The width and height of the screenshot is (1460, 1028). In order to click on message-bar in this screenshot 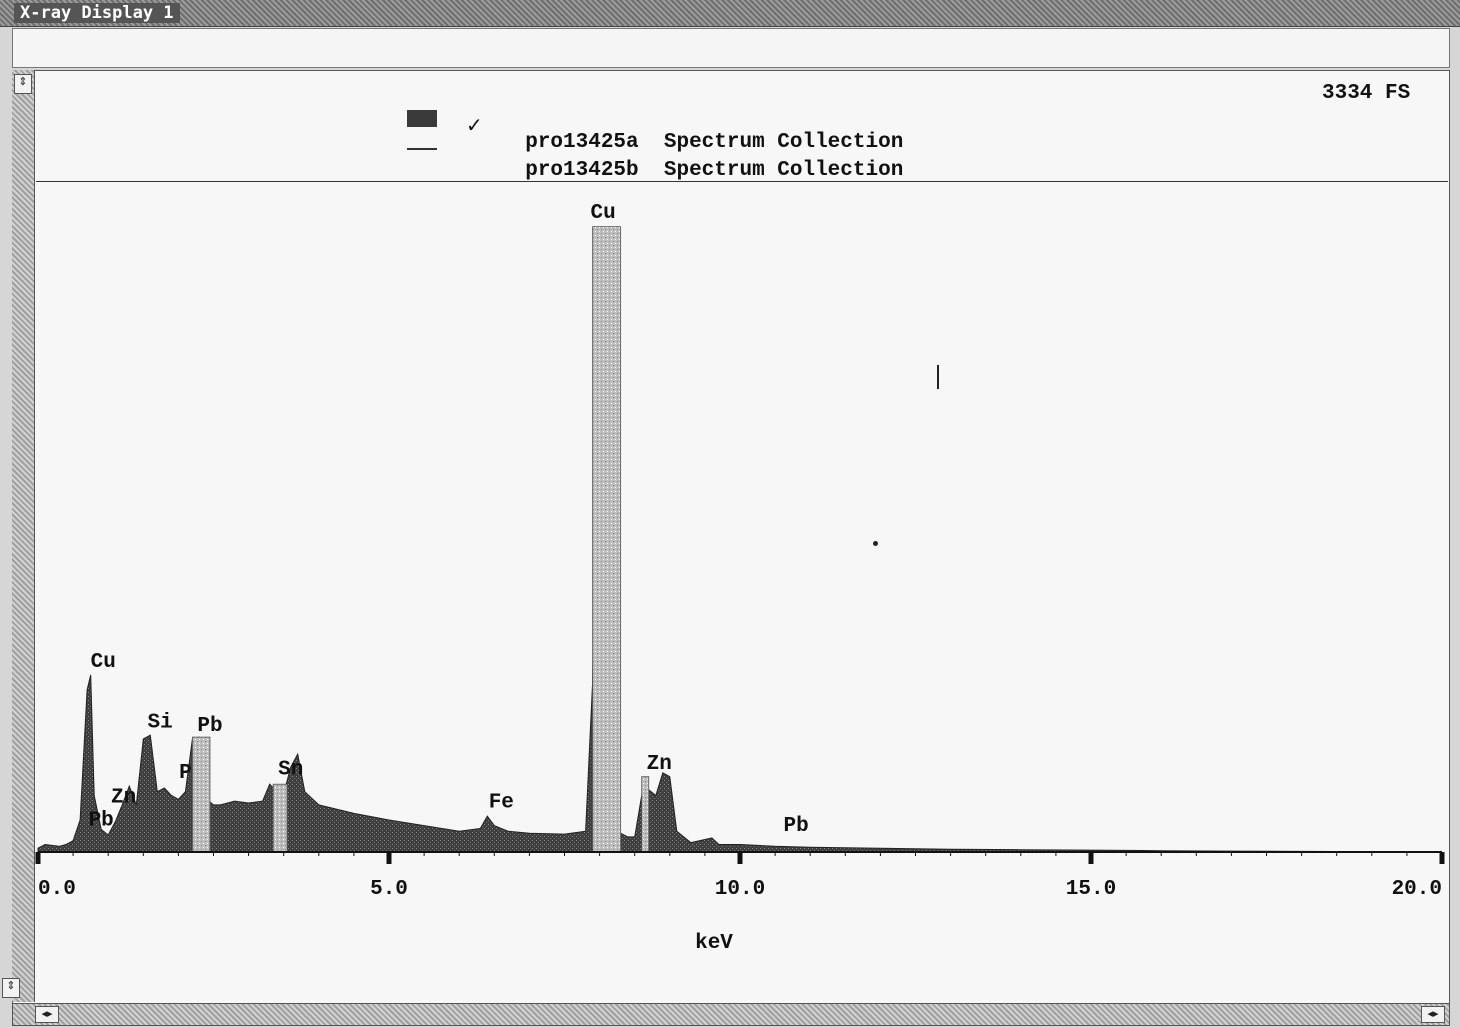, I will do `click(731, 48)`.